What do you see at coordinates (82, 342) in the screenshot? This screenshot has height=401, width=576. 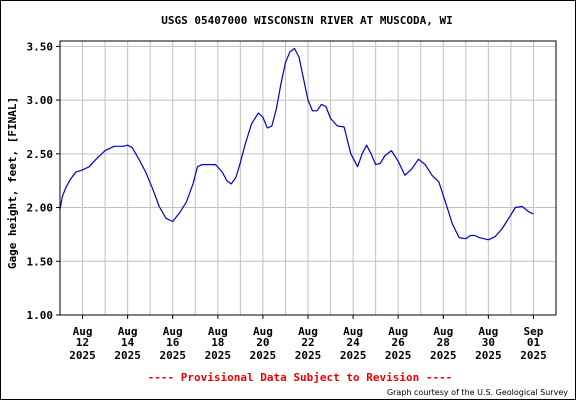 I see `x-tick-label-day: 12` at bounding box center [82, 342].